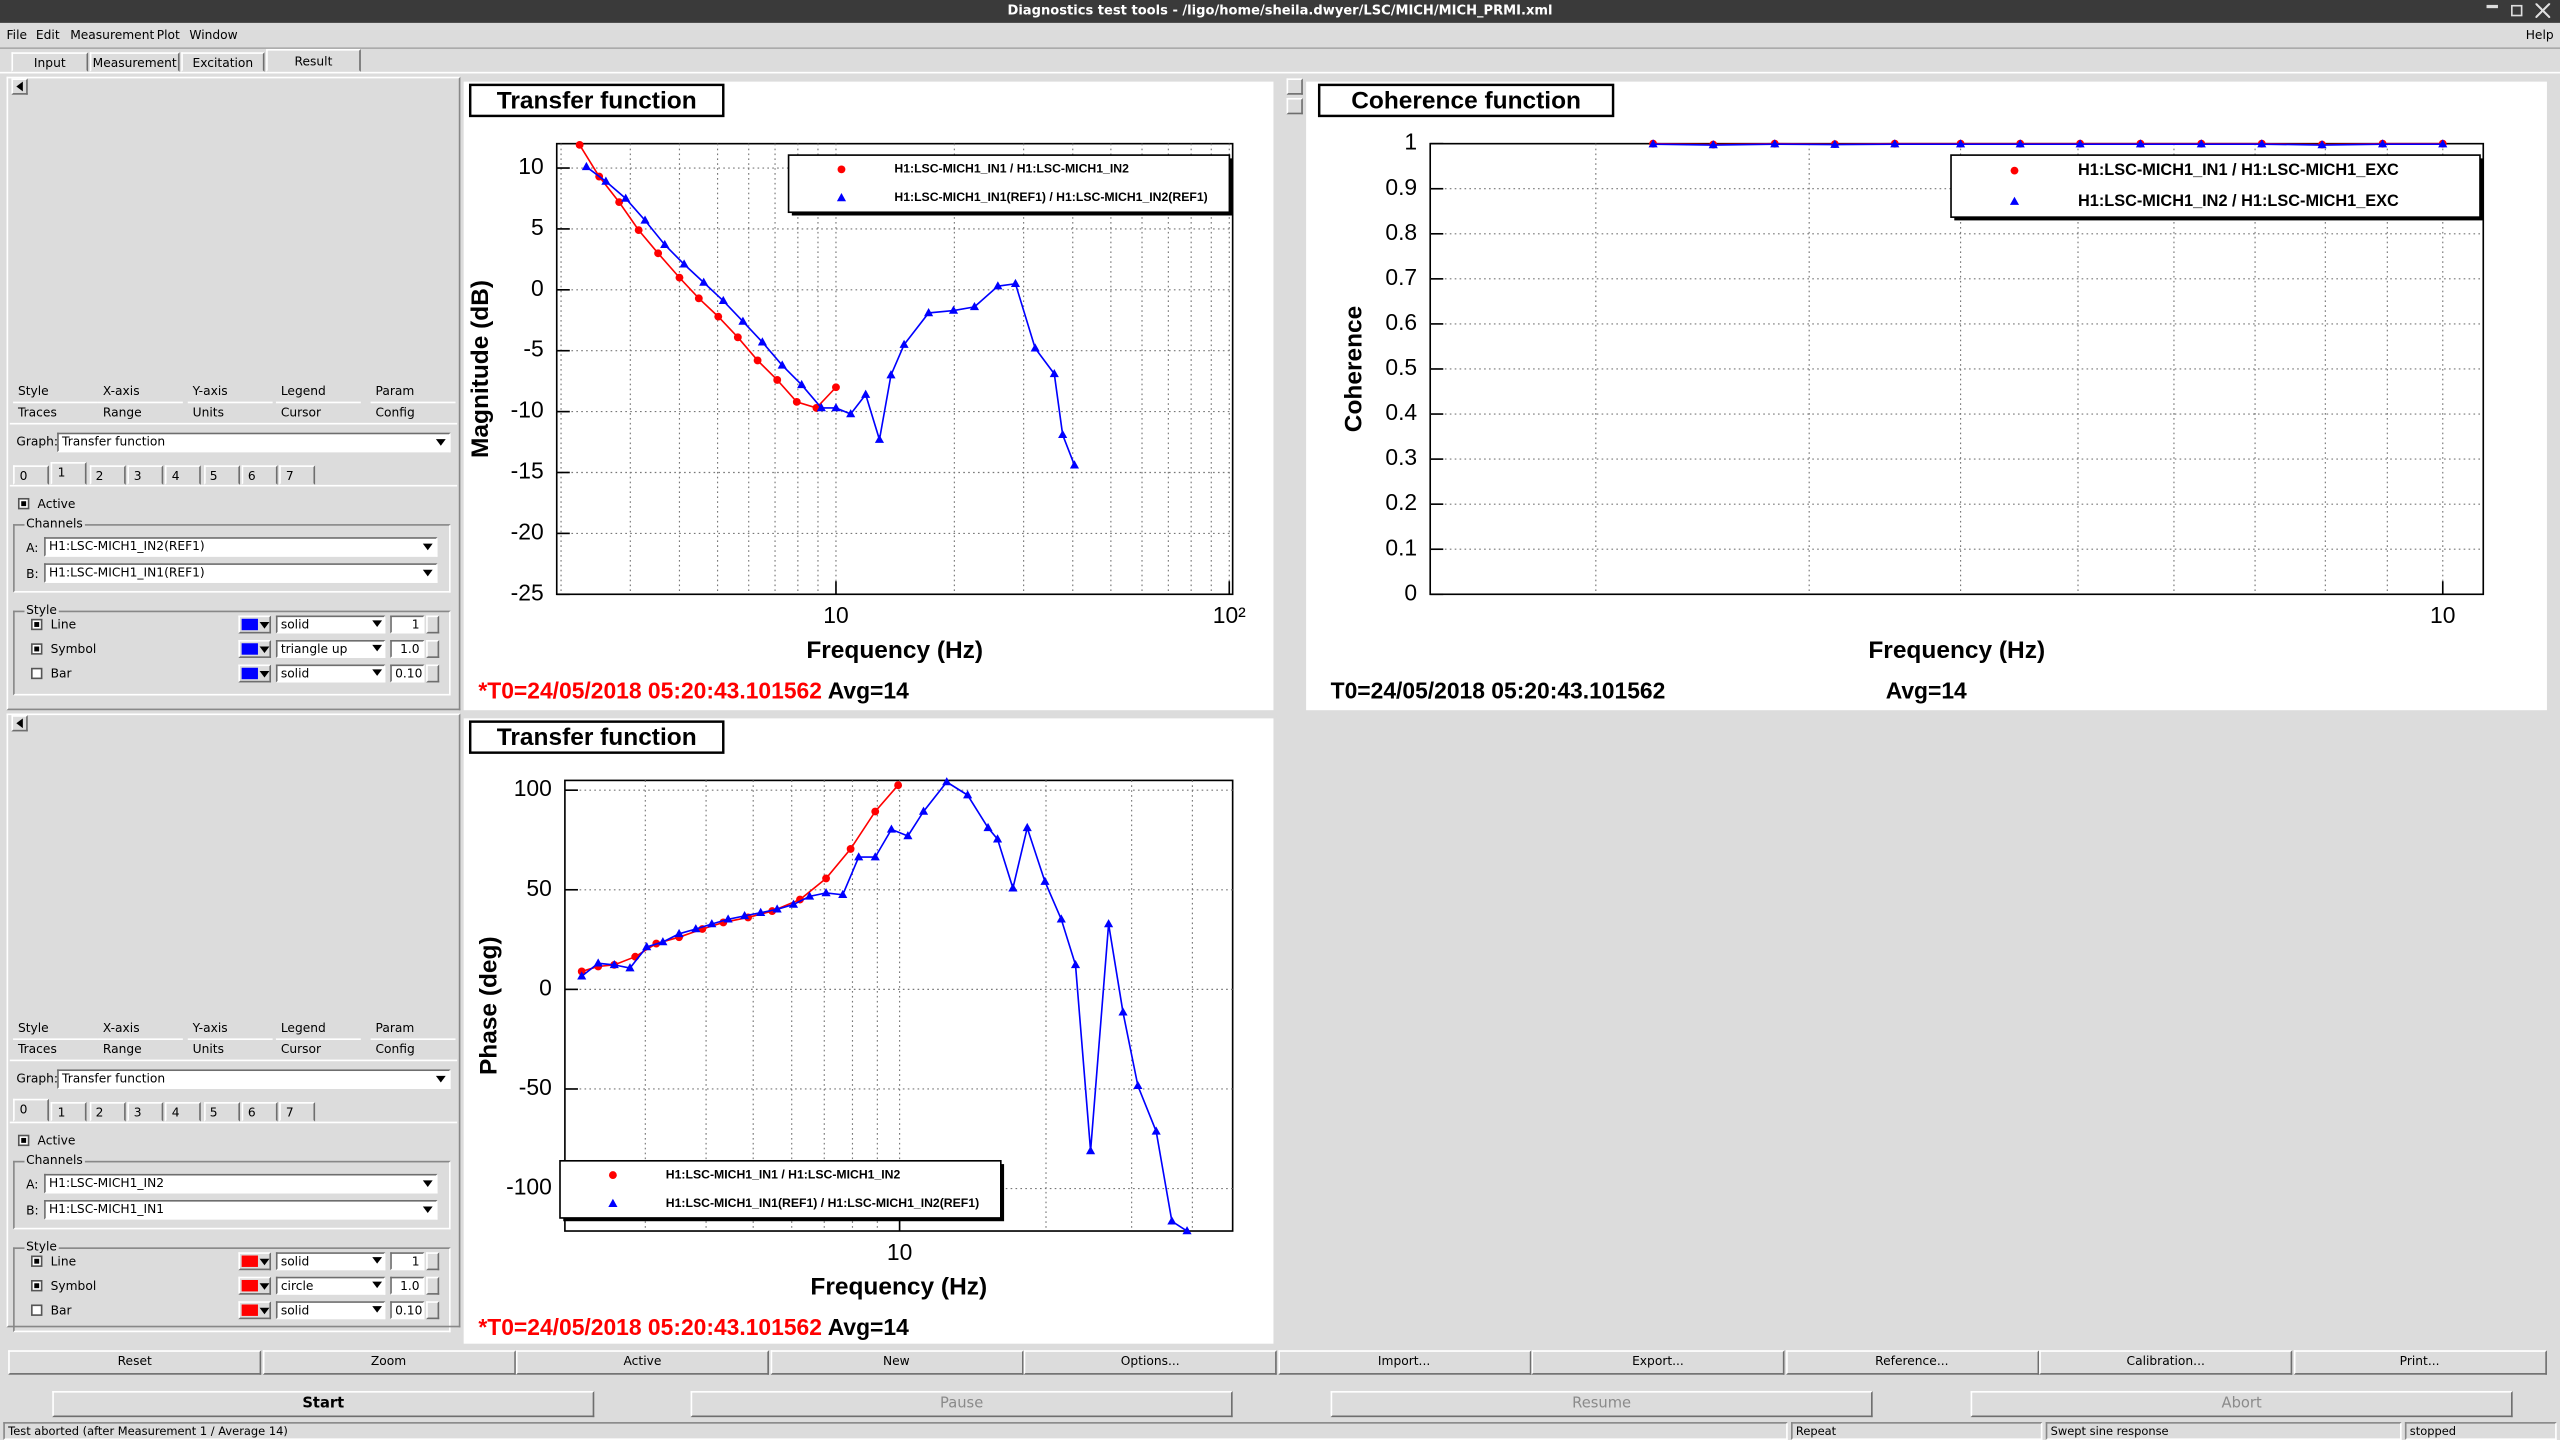 The height and width of the screenshot is (1440, 2560). Describe the element at coordinates (323, 1404) in the screenshot. I see `control-button: Start` at that location.